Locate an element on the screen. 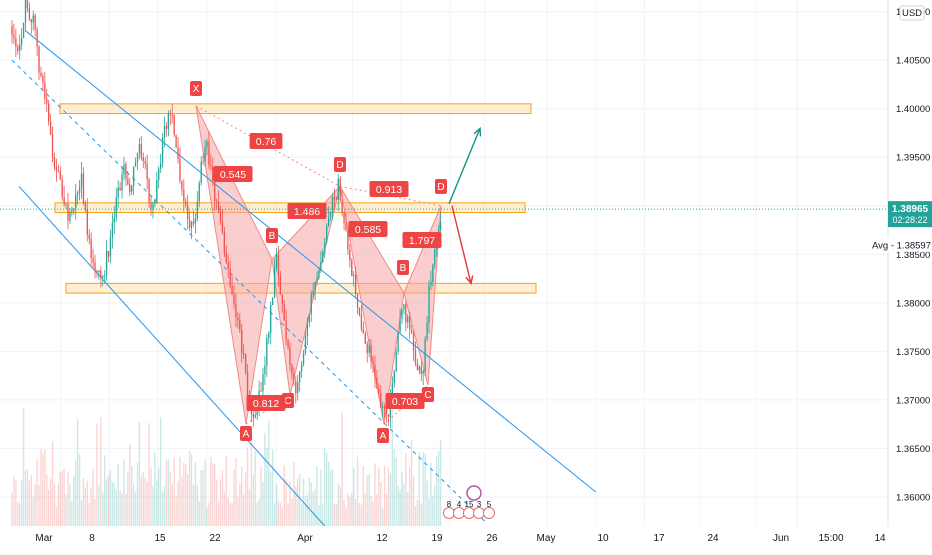  currency-badge-bg is located at coordinates (912, 13).